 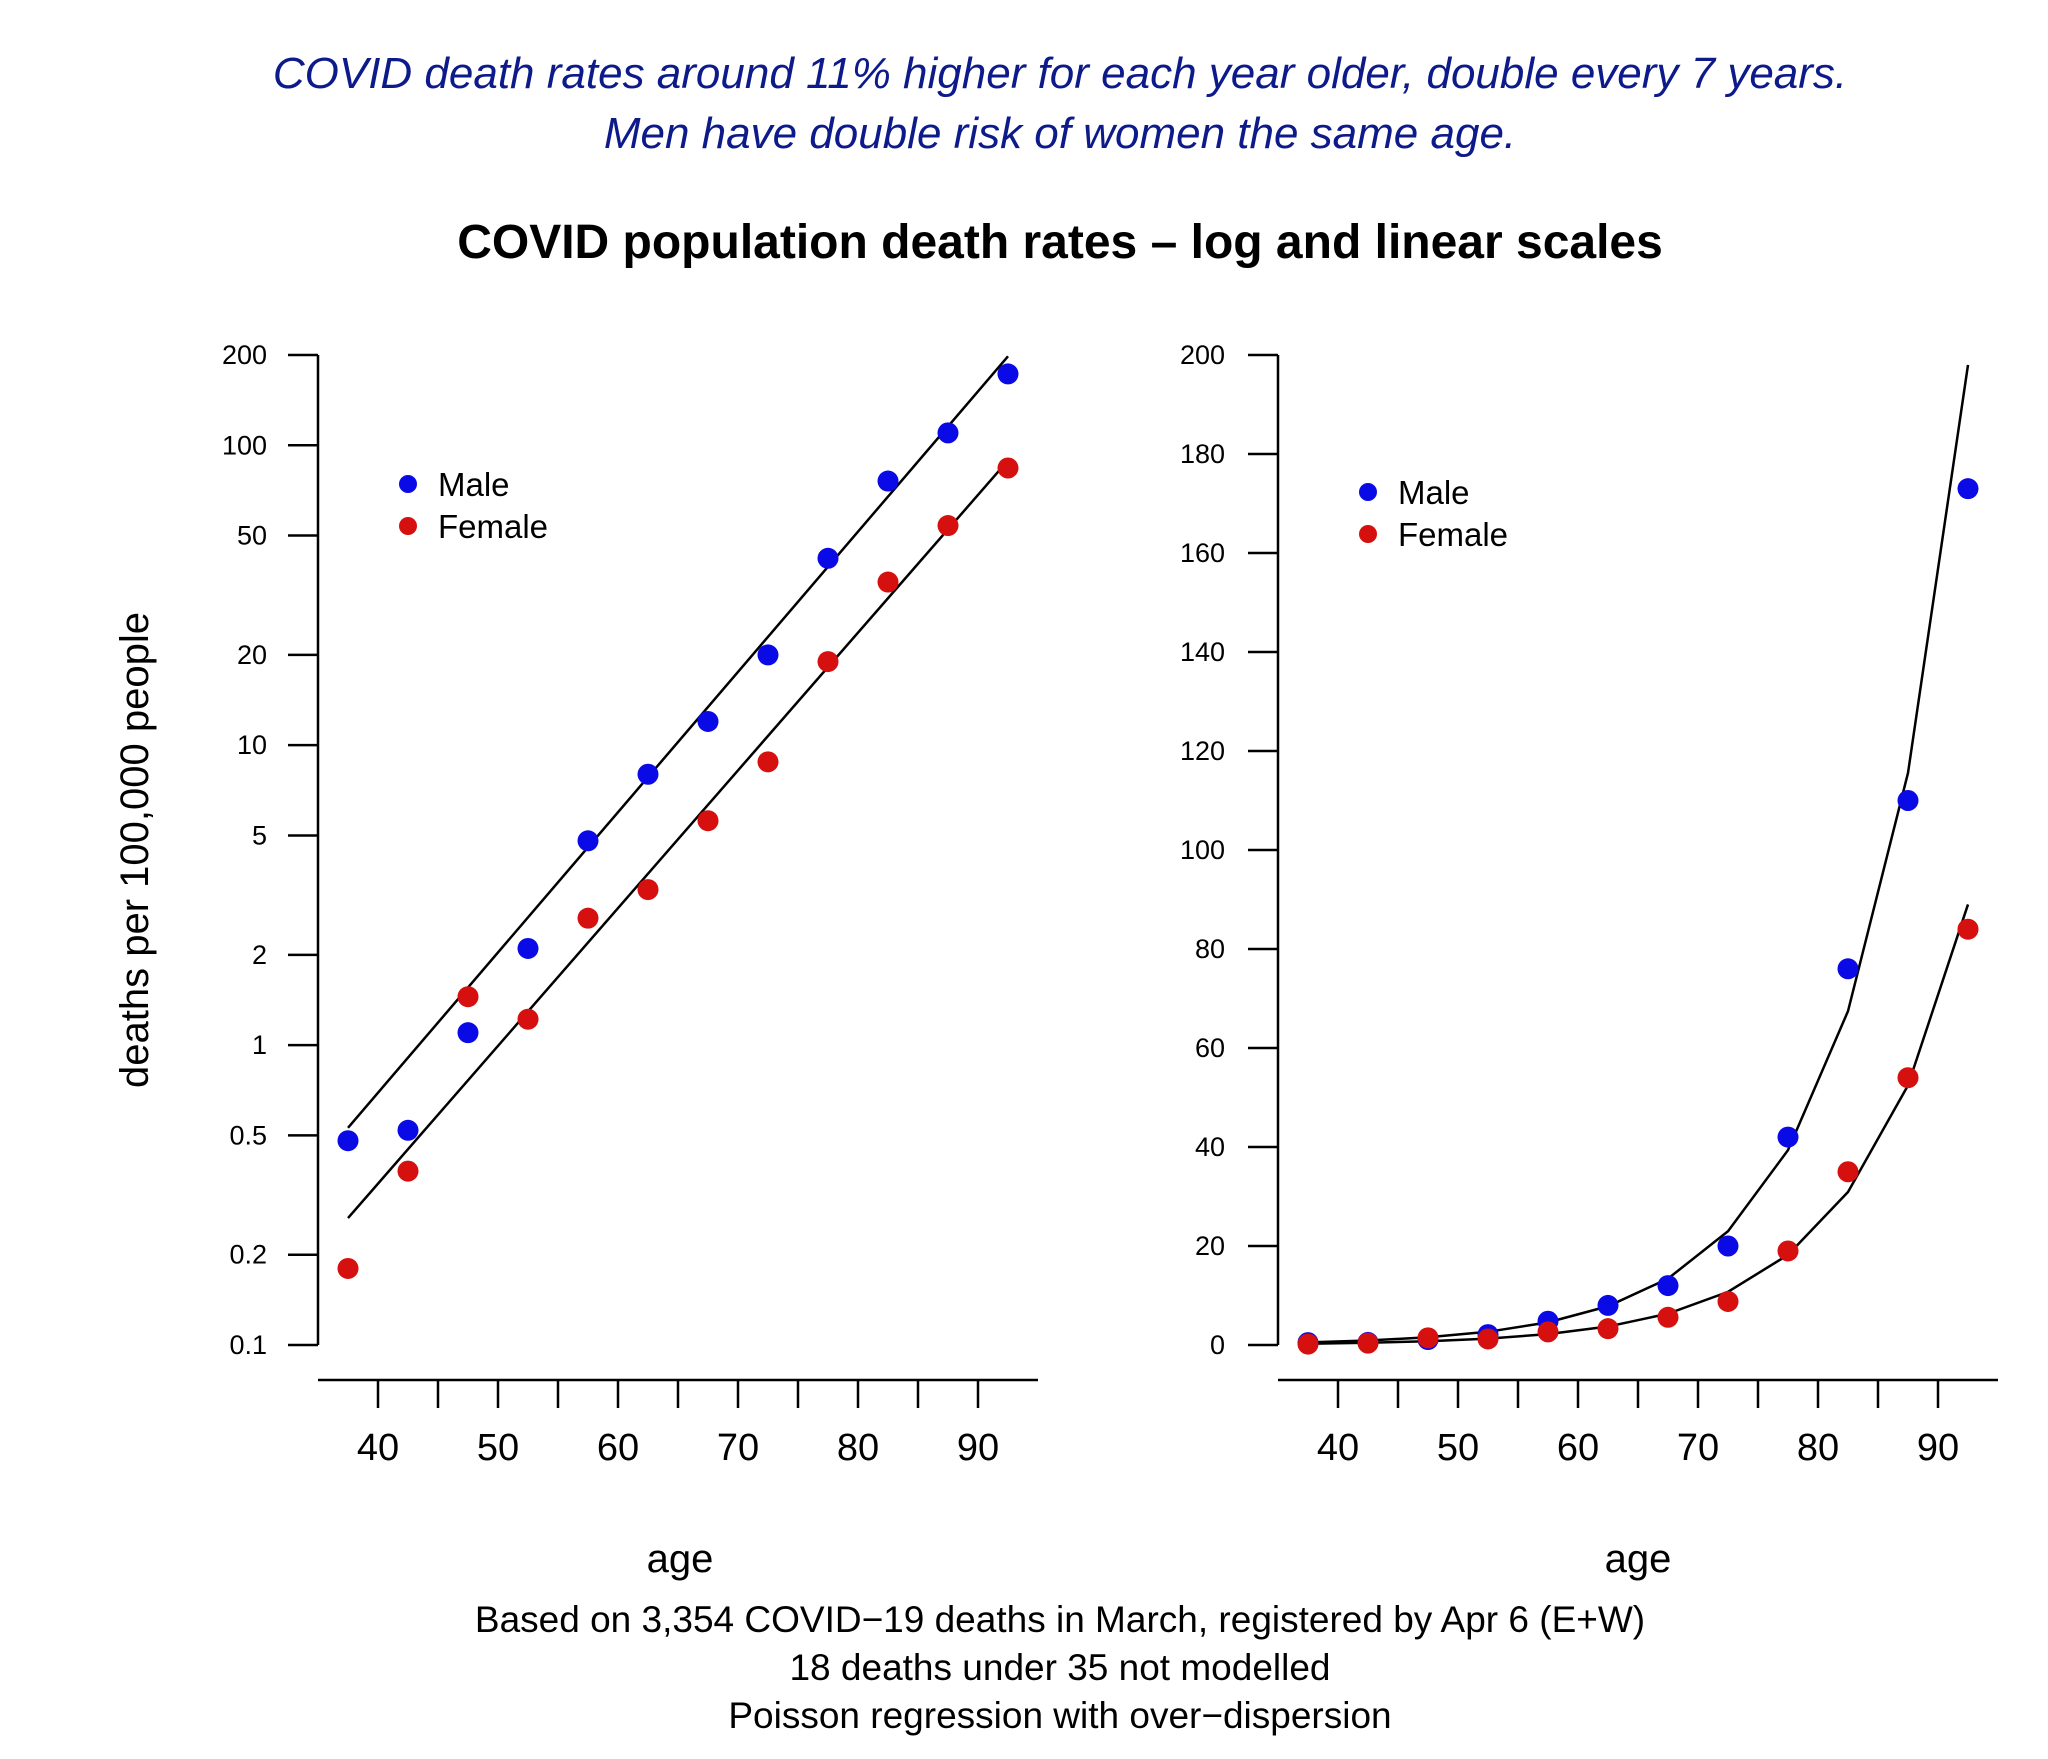 What do you see at coordinates (135, 850) in the screenshot?
I see `y-axis-label: deaths per 100,000 people` at bounding box center [135, 850].